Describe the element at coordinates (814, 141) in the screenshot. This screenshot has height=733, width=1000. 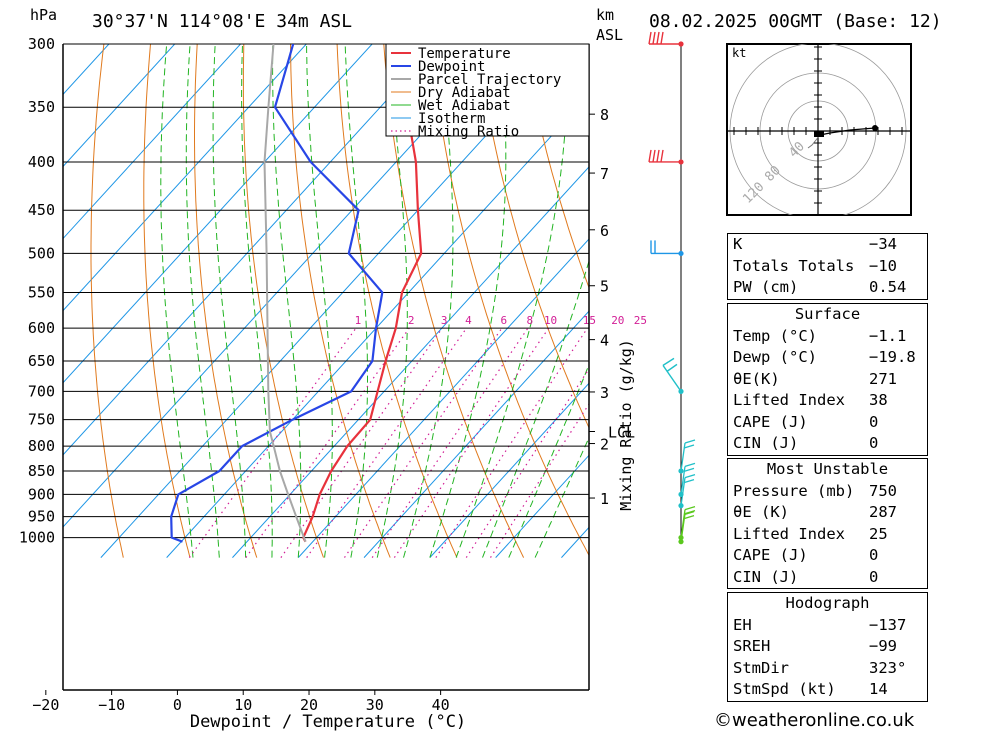
I see `hodograph-trace-lower` at that location.